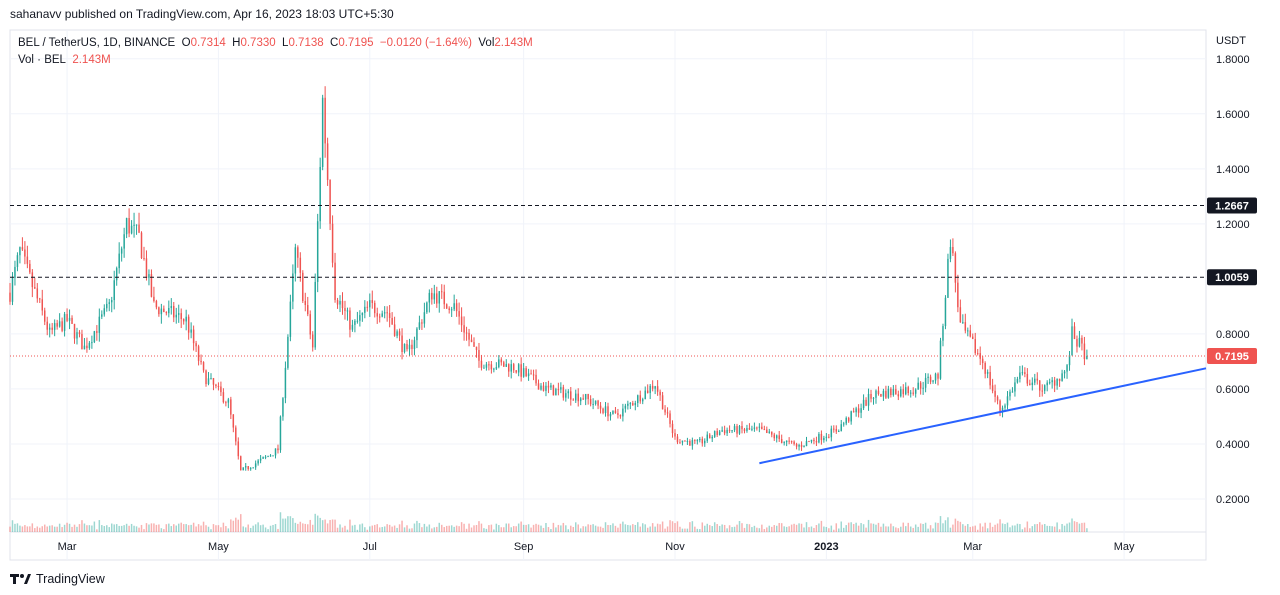 The width and height of the screenshot is (1280, 595). What do you see at coordinates (1232, 278) in the screenshot?
I see `level-price-label: 1.0059` at bounding box center [1232, 278].